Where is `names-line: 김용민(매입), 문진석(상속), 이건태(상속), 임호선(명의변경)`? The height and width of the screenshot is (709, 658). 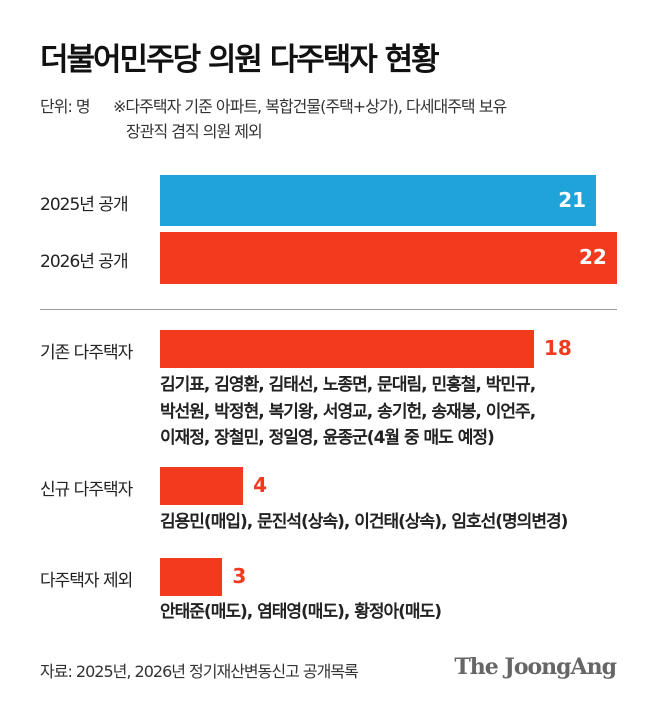 names-line: 김용민(매입), 문진석(상속), 이건태(상속), 임호선(명의변경) is located at coordinates (364, 522).